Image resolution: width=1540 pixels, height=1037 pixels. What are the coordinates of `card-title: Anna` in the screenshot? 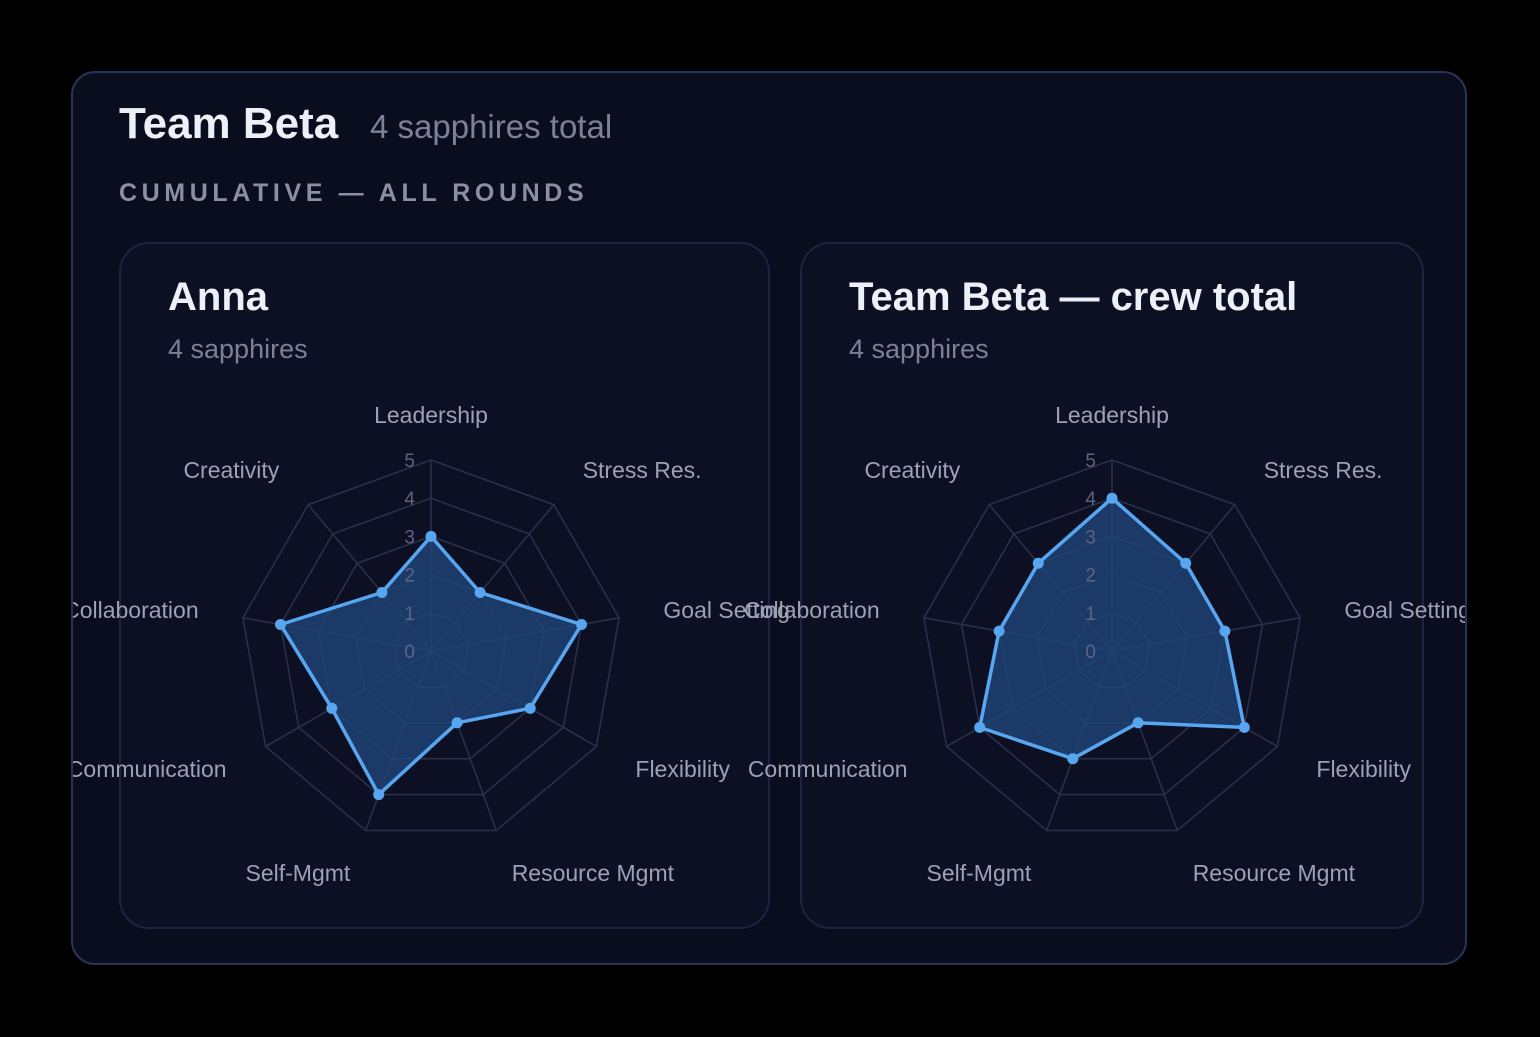 It's located at (218, 297).